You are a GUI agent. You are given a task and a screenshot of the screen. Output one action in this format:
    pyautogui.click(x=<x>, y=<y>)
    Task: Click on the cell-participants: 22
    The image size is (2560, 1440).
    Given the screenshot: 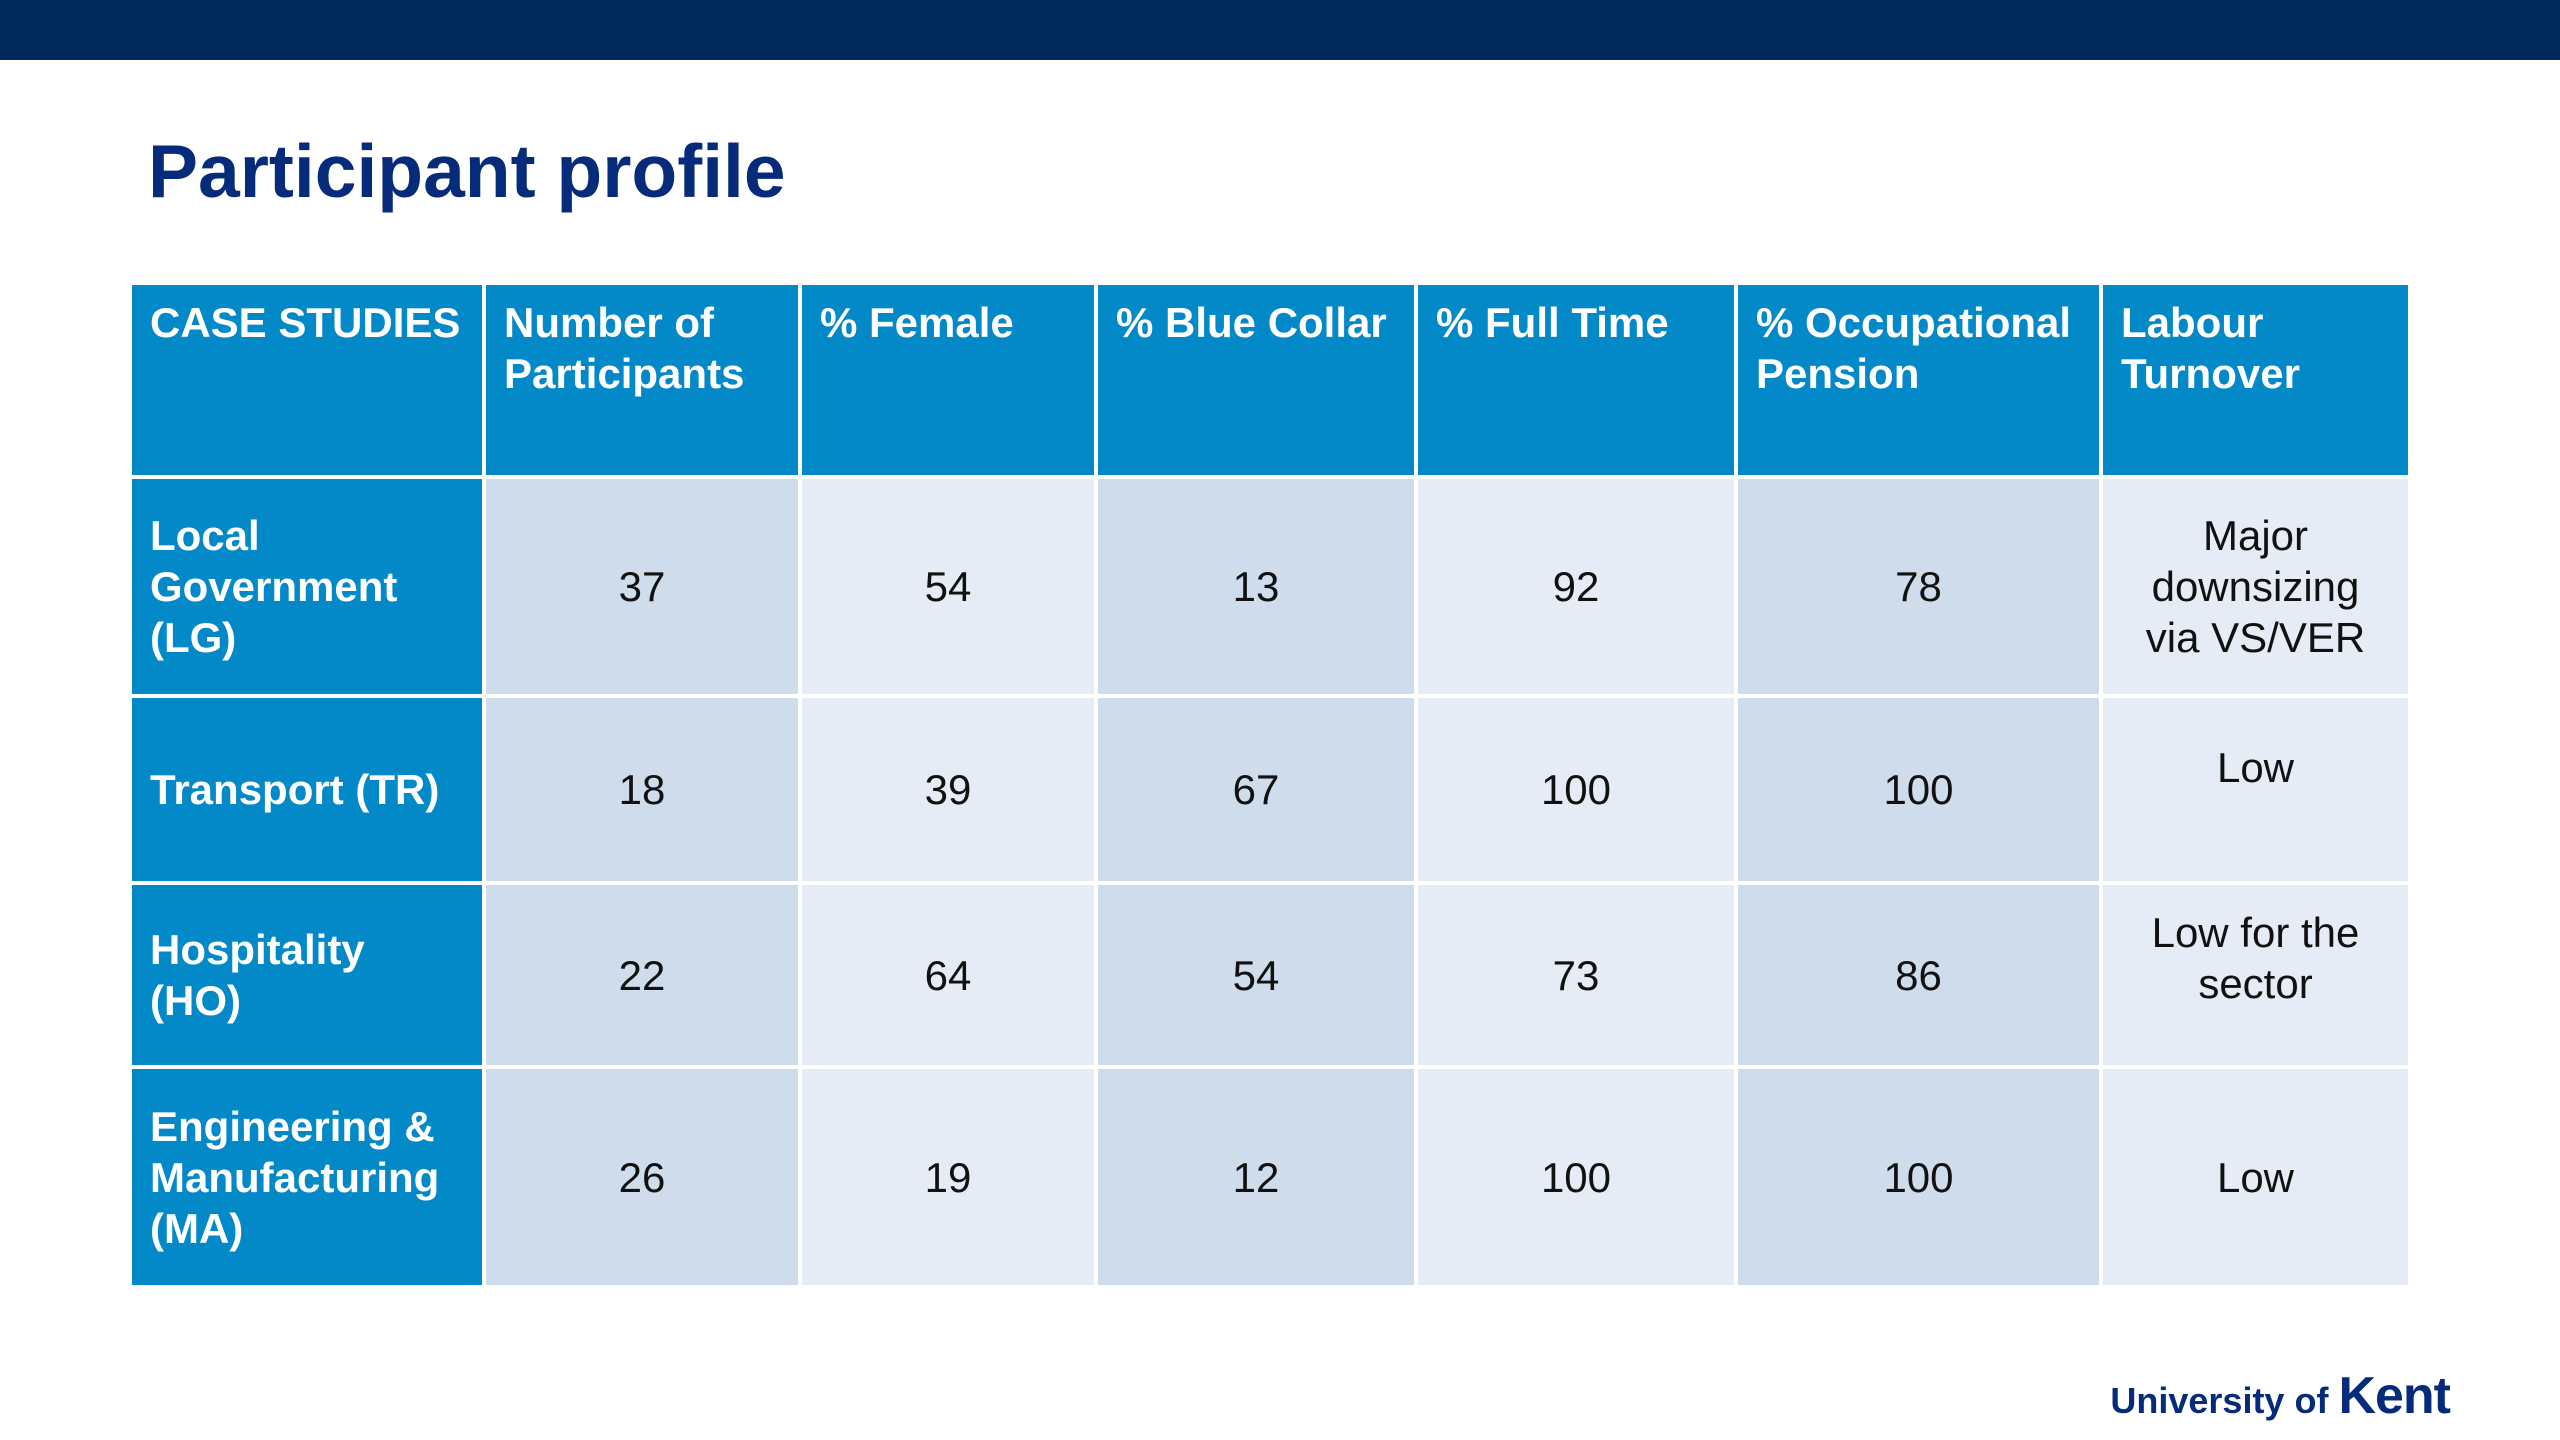 What is the action you would take?
    pyautogui.click(x=642, y=975)
    